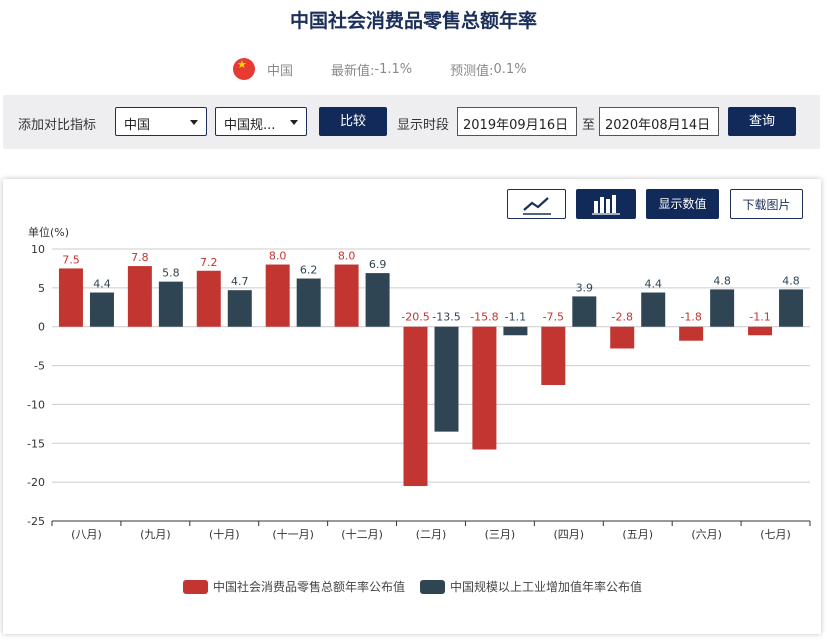  What do you see at coordinates (38, 249) in the screenshot?
I see `y-tick-label: 10` at bounding box center [38, 249].